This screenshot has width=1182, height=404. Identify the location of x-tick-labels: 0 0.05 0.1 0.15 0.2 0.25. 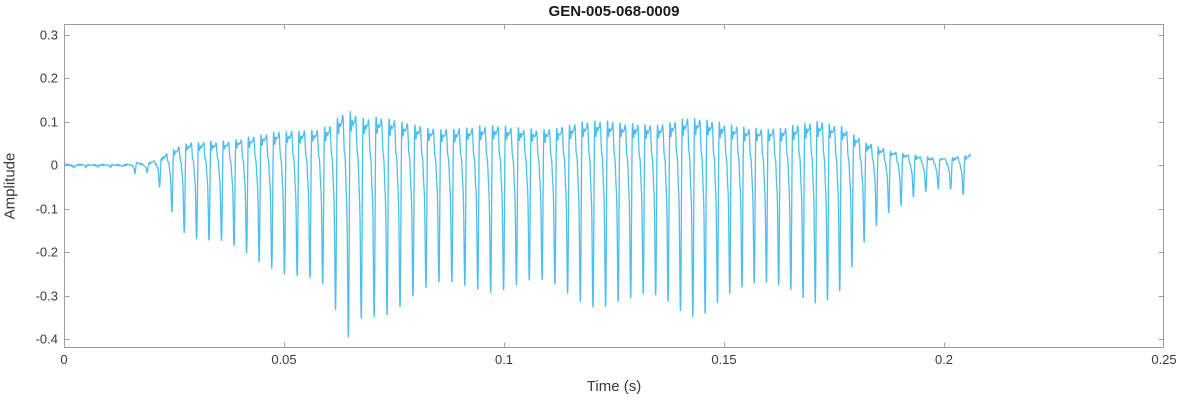
(618, 361).